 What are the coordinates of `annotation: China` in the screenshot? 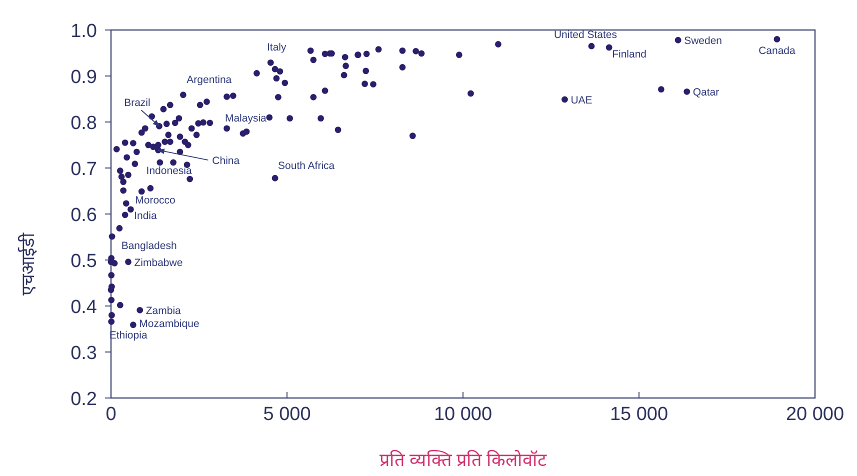 It's located at (226, 161).